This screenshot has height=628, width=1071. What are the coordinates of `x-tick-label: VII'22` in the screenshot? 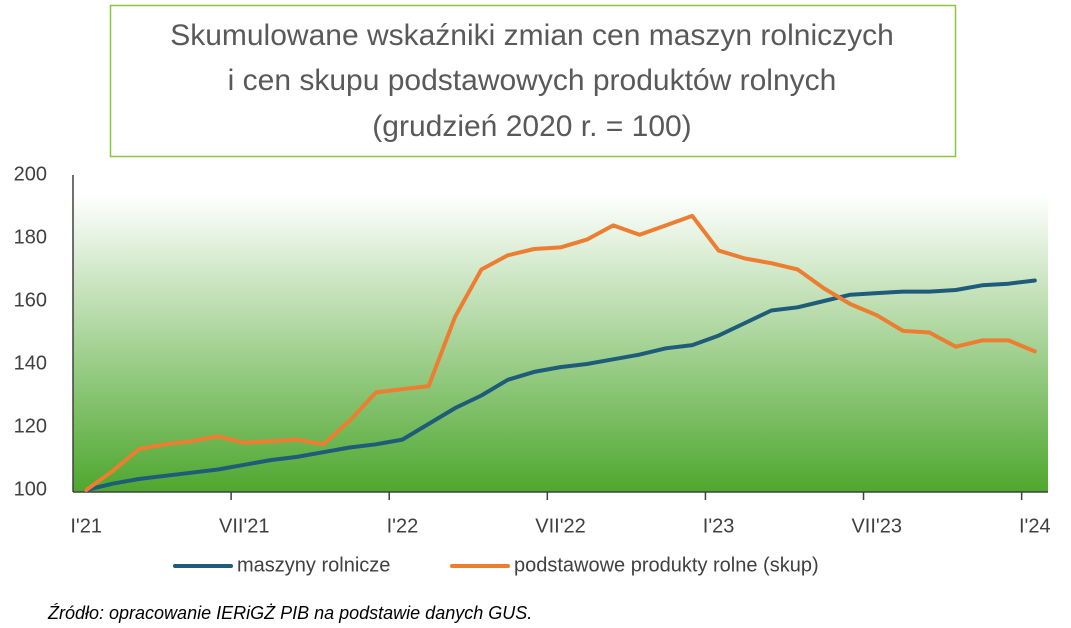 It's located at (560, 526).